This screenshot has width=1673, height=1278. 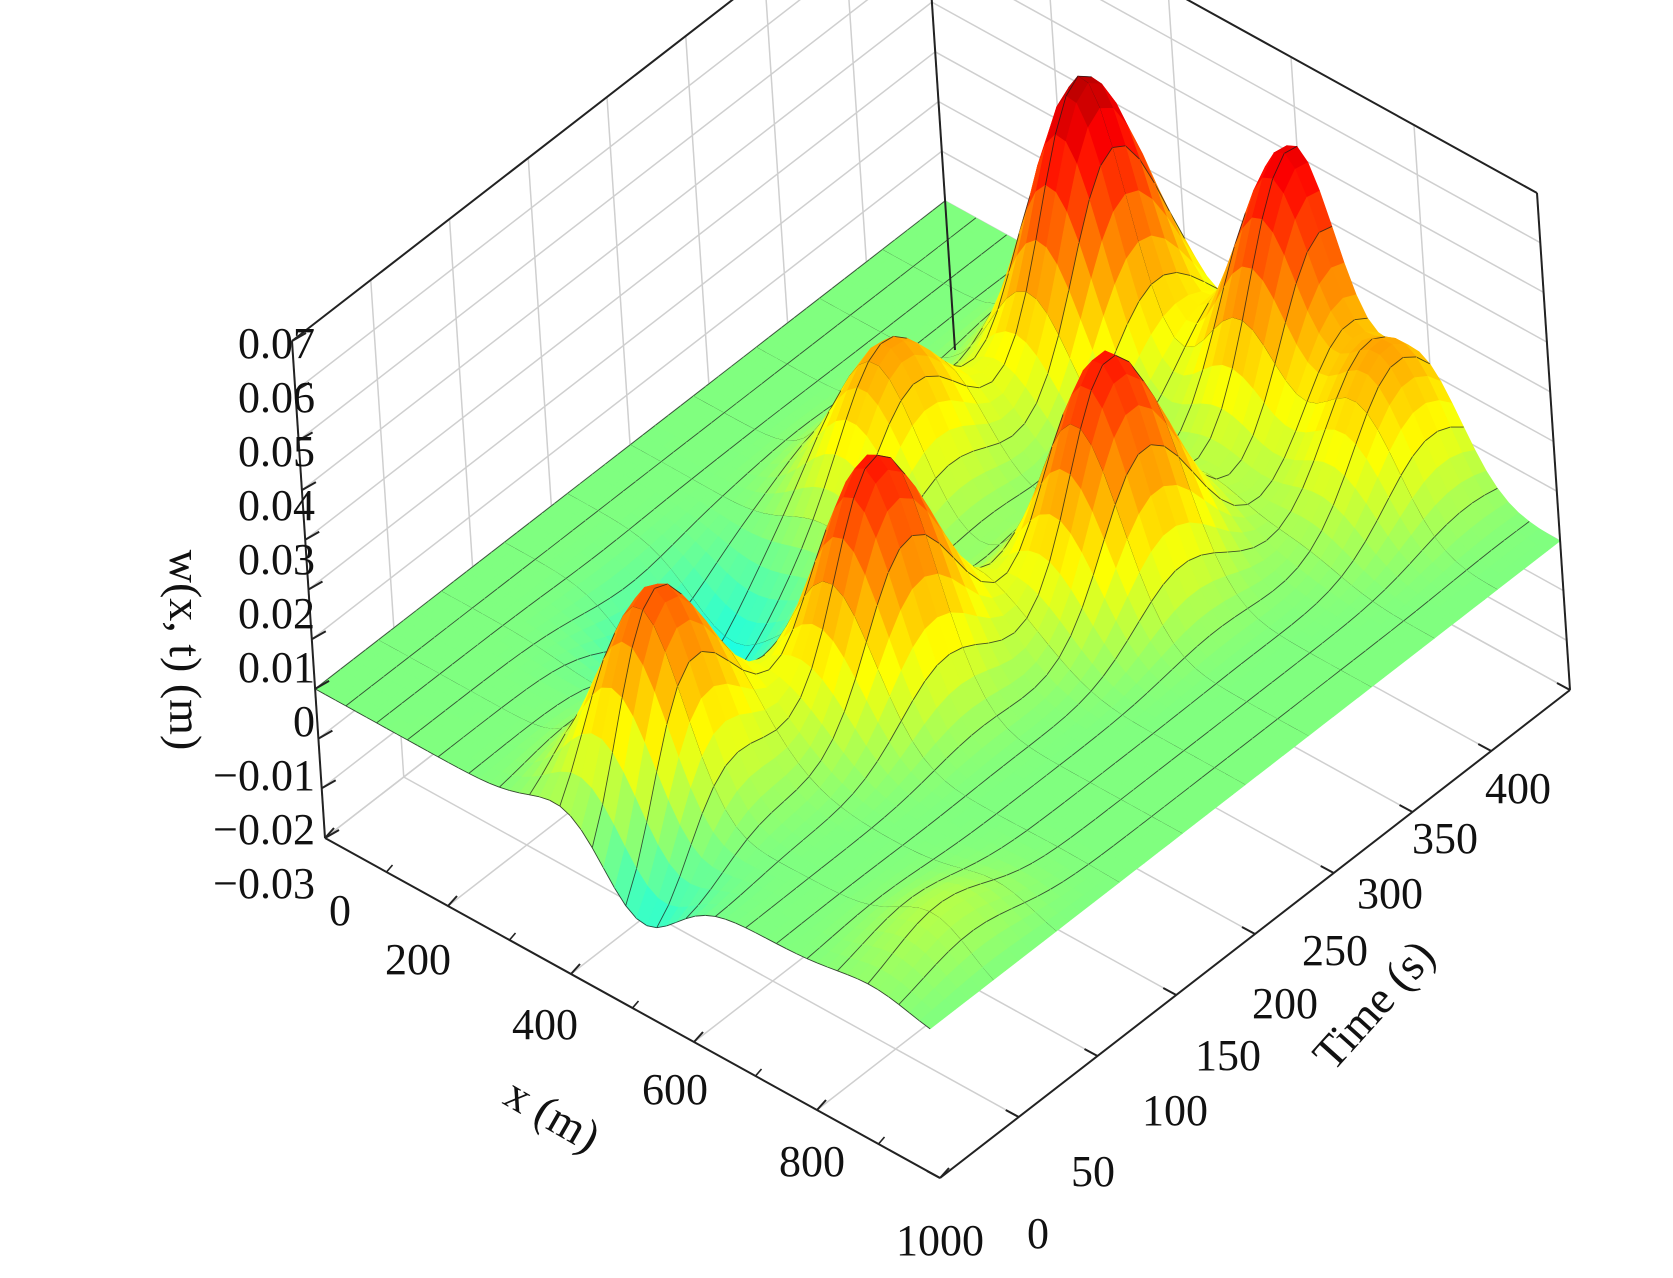 I want to click on time-tick-label: 100, so click(x=1175, y=1110).